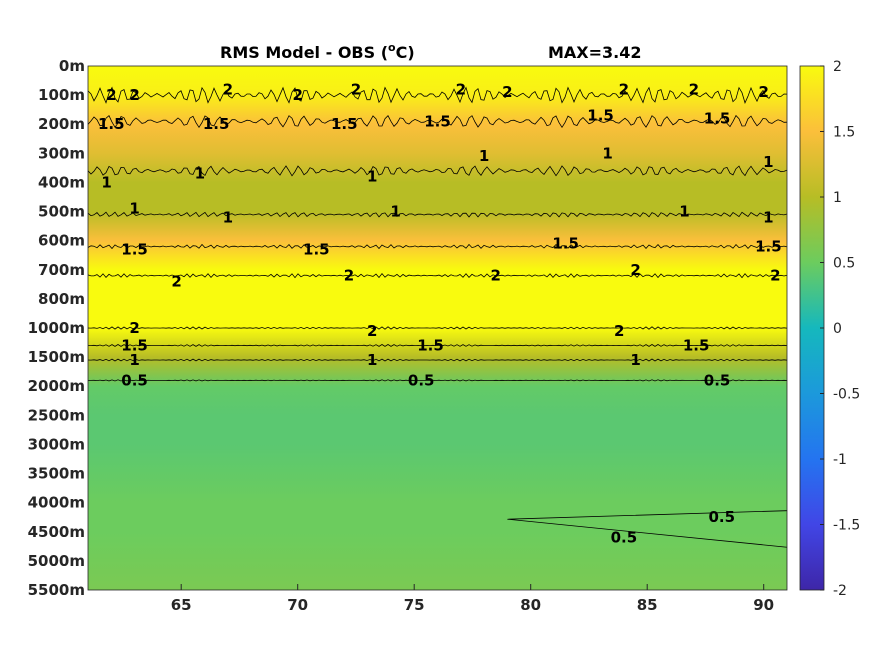 The image size is (875, 656). What do you see at coordinates (56, 503) in the screenshot?
I see `y-tick-label: 4000m` at bounding box center [56, 503].